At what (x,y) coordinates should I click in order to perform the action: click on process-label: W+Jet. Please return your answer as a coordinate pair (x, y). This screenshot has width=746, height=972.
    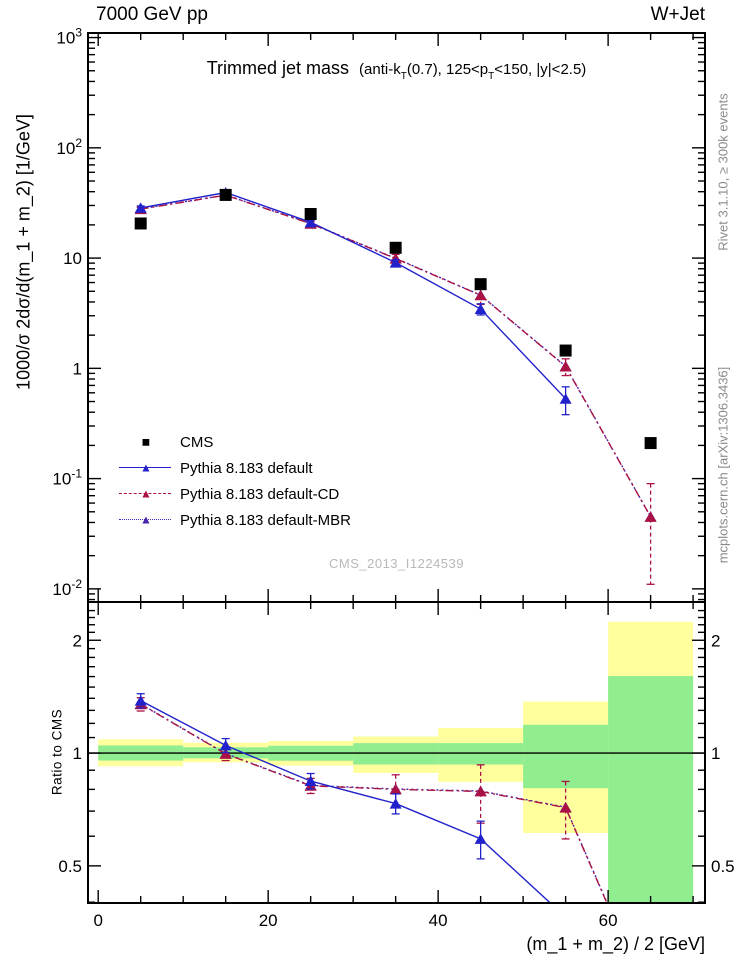
    Looking at the image, I should click on (677, 14).